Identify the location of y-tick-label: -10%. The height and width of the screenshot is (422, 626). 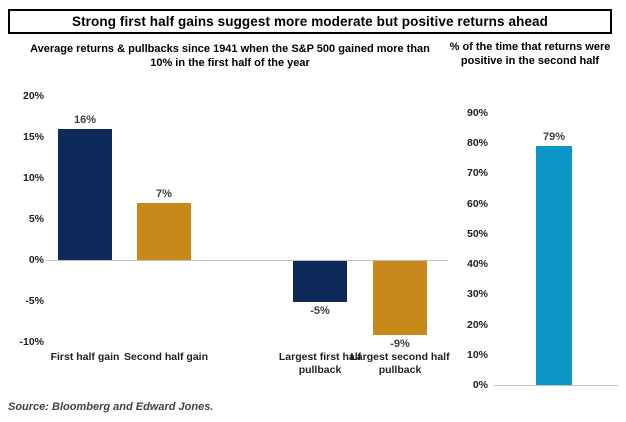
(31, 342).